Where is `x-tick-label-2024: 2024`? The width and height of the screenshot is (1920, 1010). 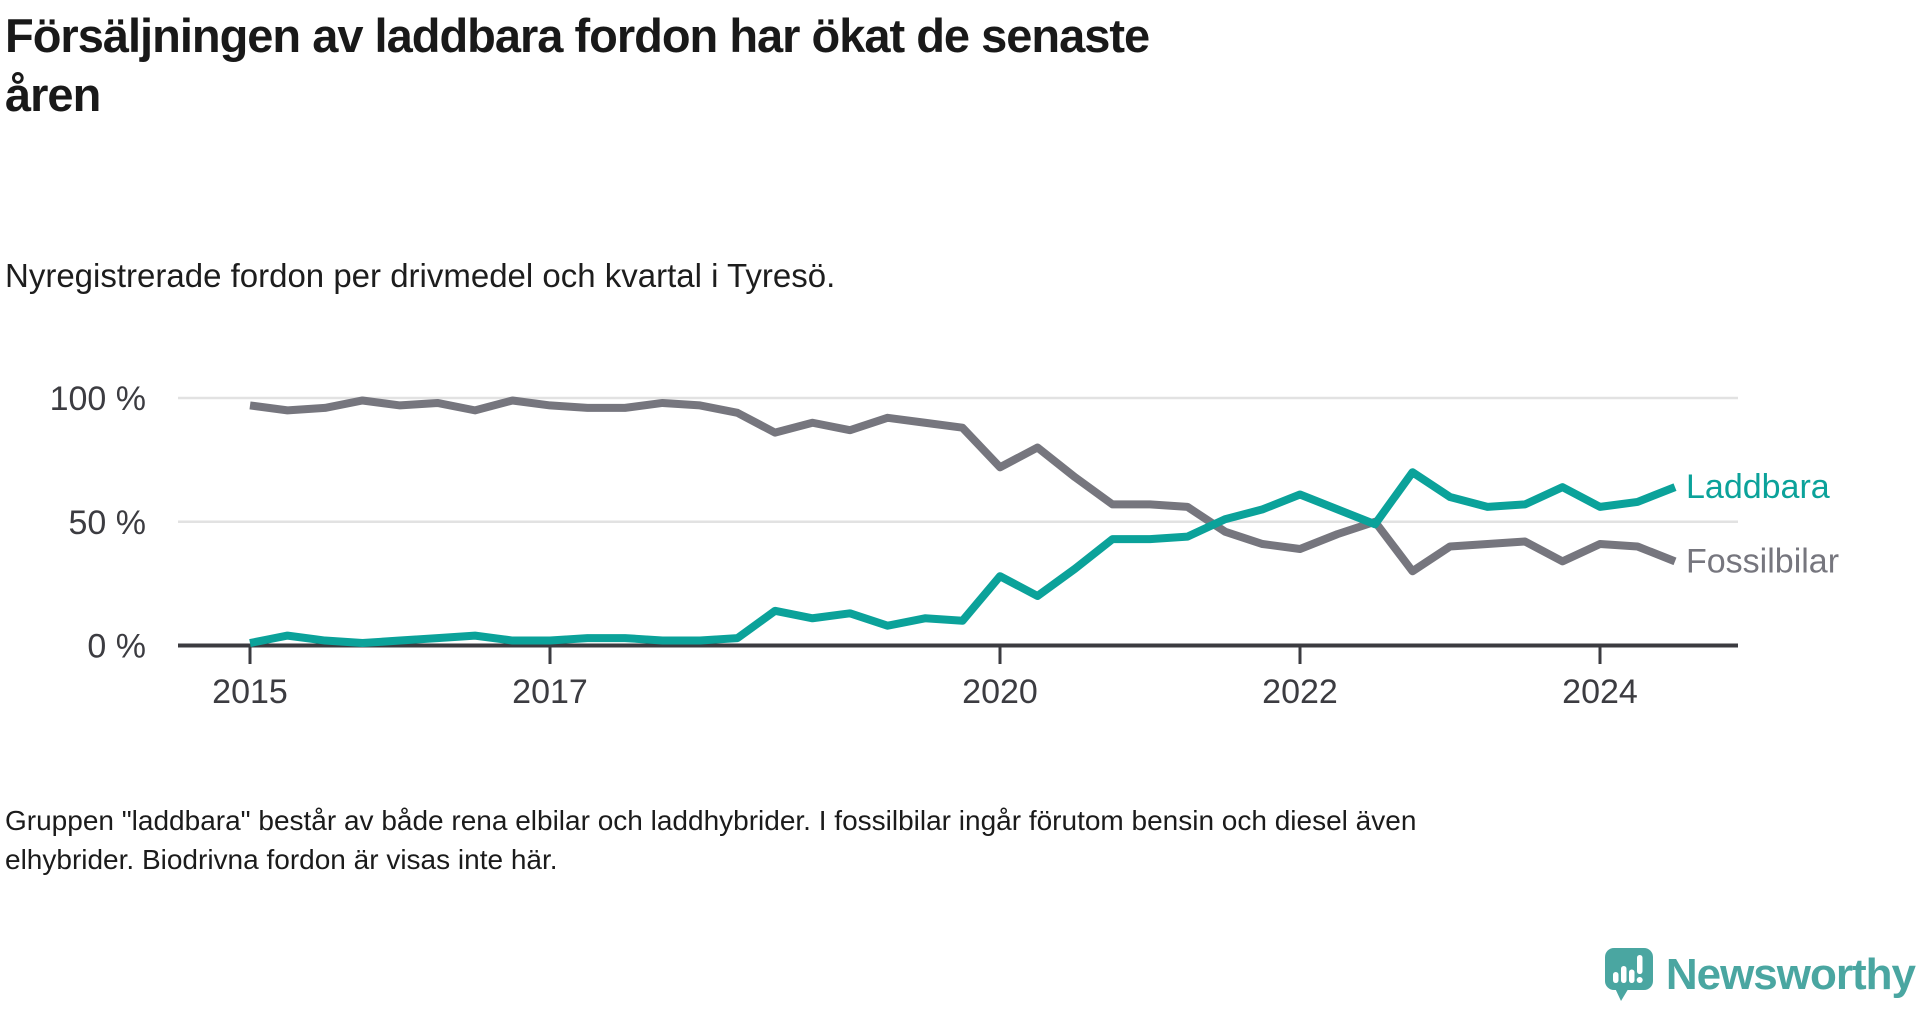 x-tick-label-2024: 2024 is located at coordinates (1600, 692).